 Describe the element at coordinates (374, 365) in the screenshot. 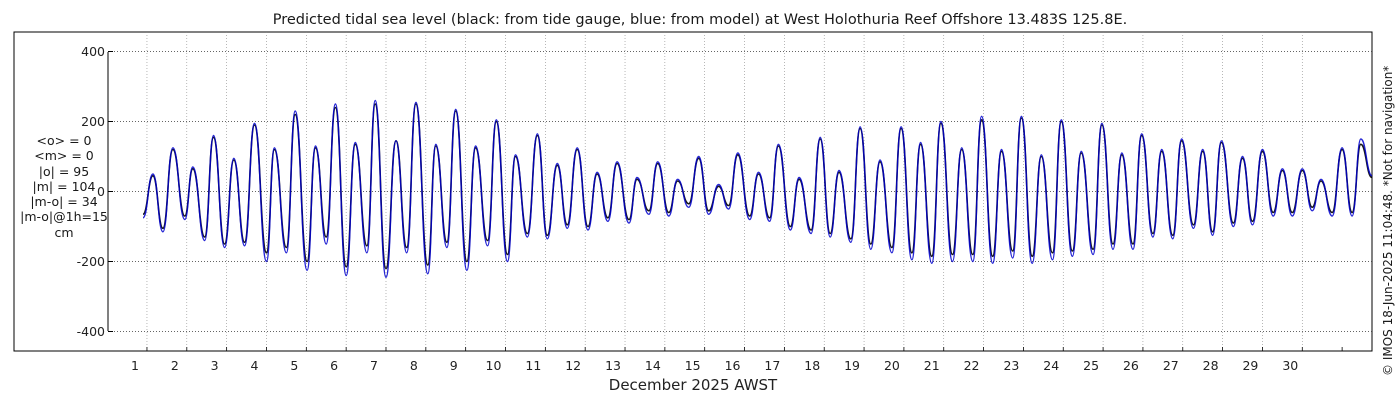

I see `x-tick-label: 7` at that location.